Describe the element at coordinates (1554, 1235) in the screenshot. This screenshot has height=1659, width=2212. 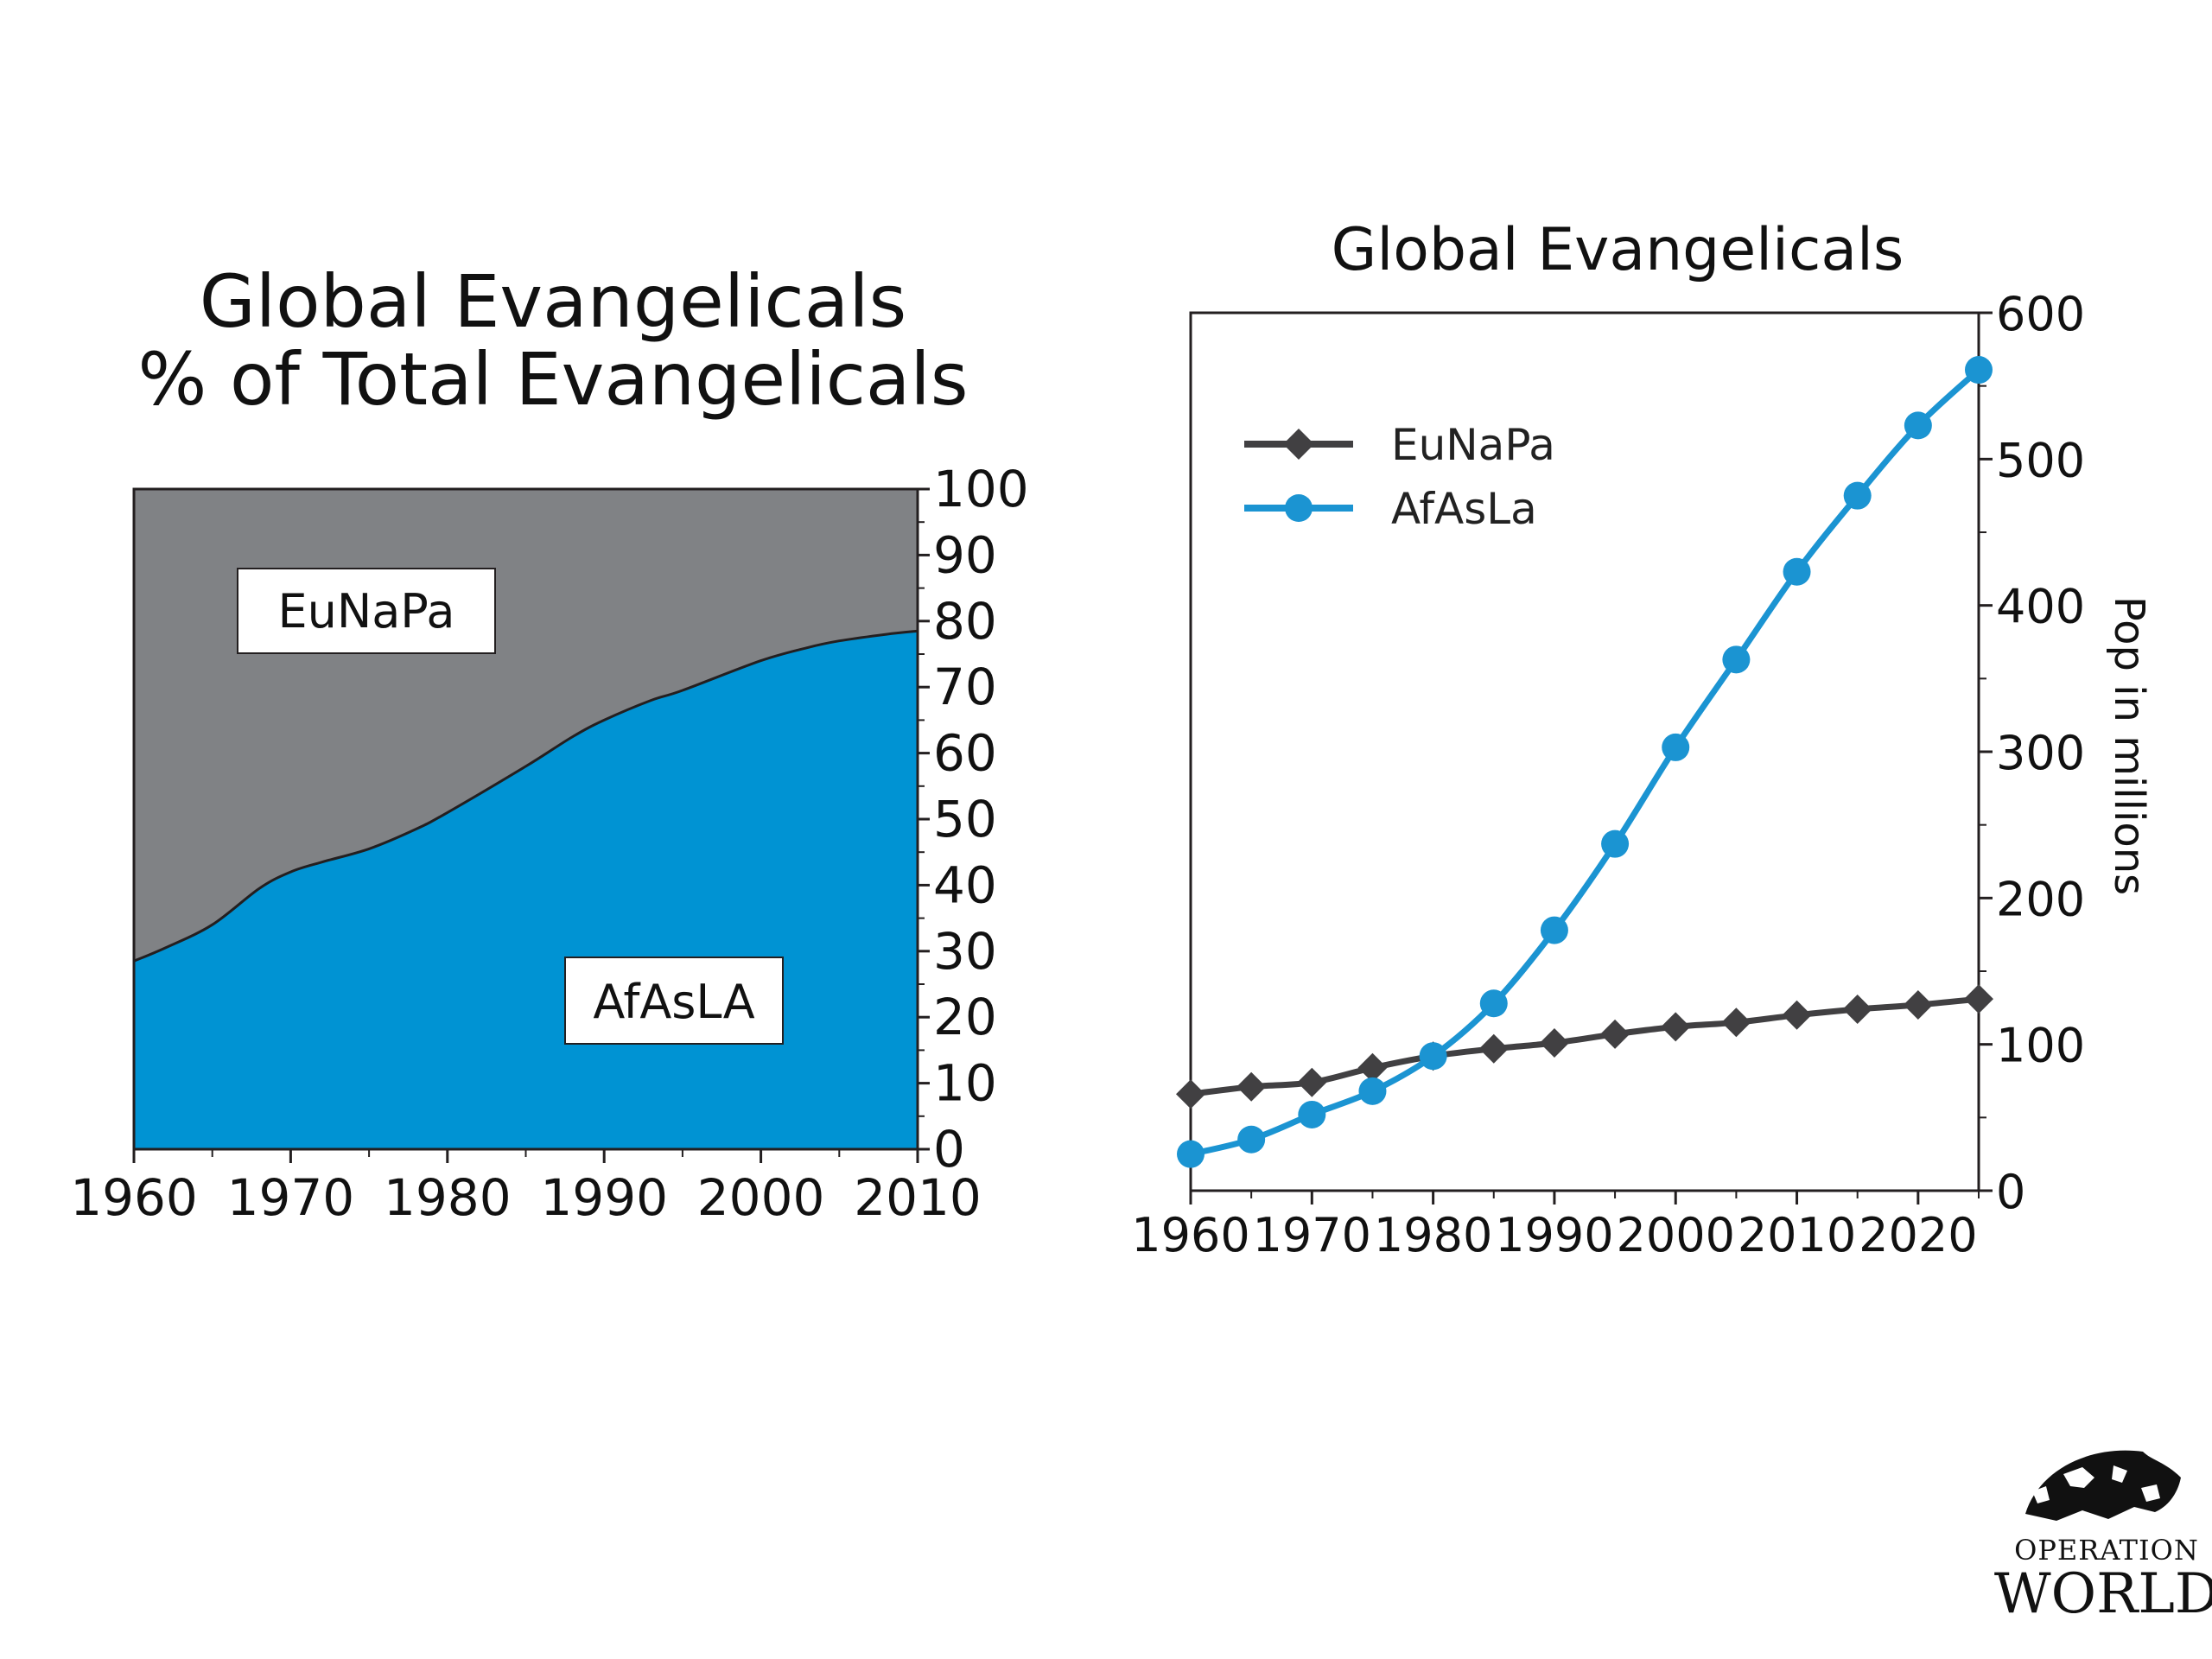
I see `right-x-tick-label: 1990` at that location.